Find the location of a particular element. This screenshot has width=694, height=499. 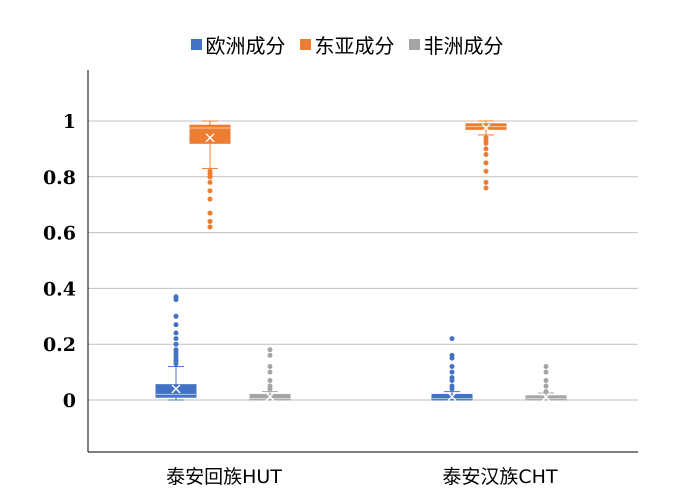

y-tick-label: 0.2 is located at coordinates (59, 345).